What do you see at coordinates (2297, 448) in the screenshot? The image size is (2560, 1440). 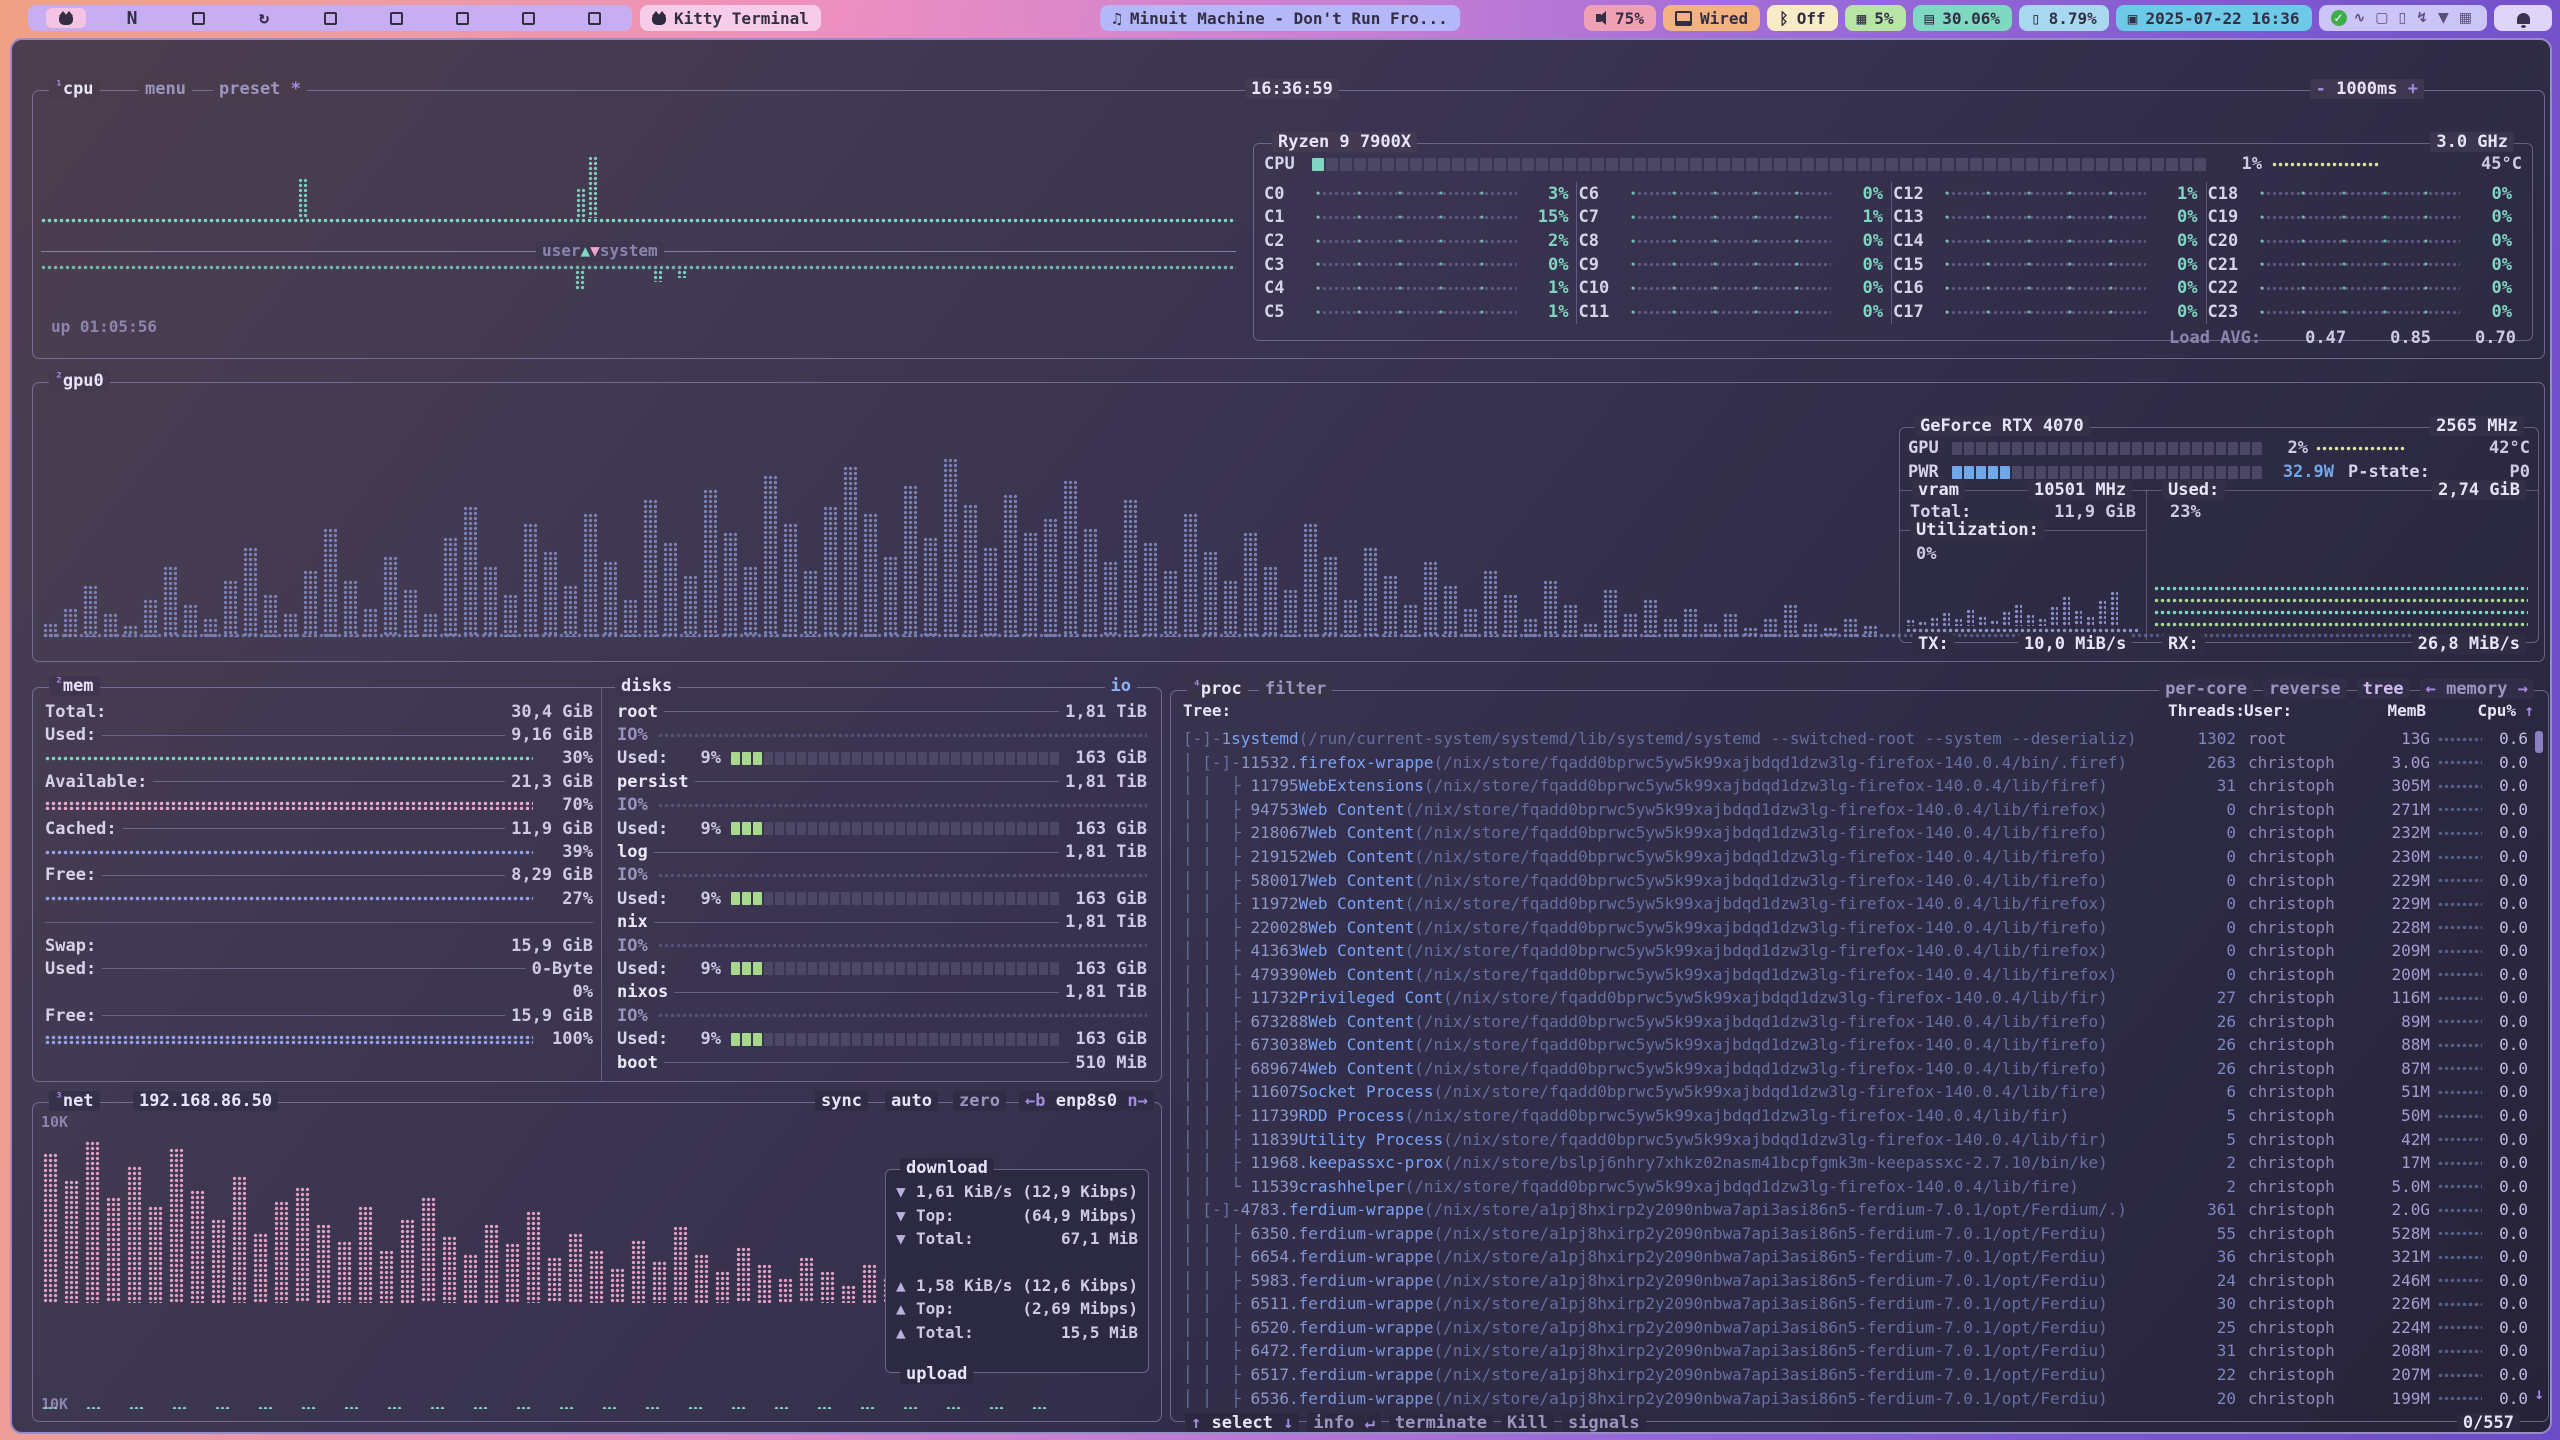 I see `gpu-usage-pct: 2%` at bounding box center [2297, 448].